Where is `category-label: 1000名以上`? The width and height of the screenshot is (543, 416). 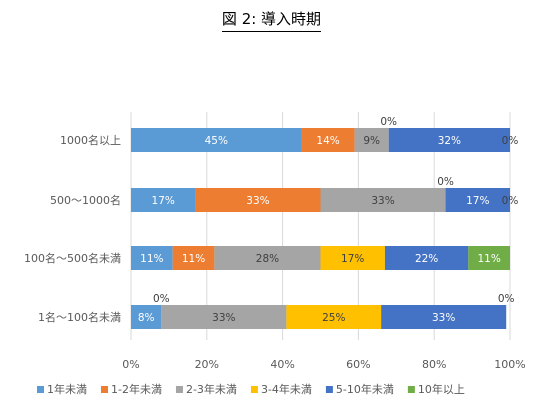 category-label: 1000名以上 is located at coordinates (90, 140).